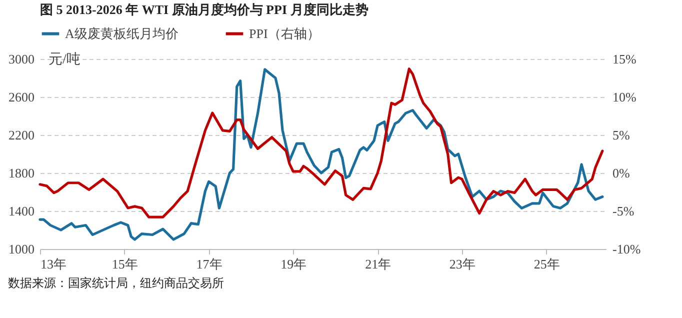  I want to click on y-tick-label: 2600, so click(21, 97).